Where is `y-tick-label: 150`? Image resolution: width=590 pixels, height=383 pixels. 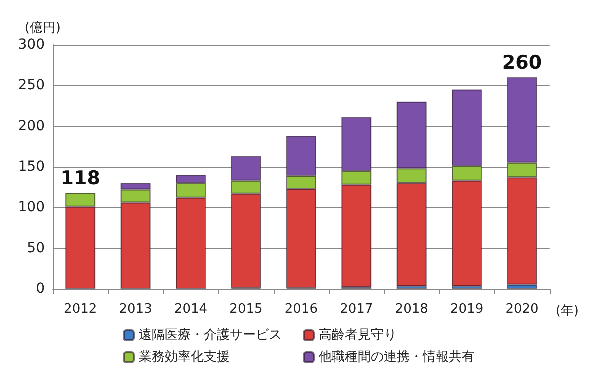
y-tick-label: 150 is located at coordinates (31, 167).